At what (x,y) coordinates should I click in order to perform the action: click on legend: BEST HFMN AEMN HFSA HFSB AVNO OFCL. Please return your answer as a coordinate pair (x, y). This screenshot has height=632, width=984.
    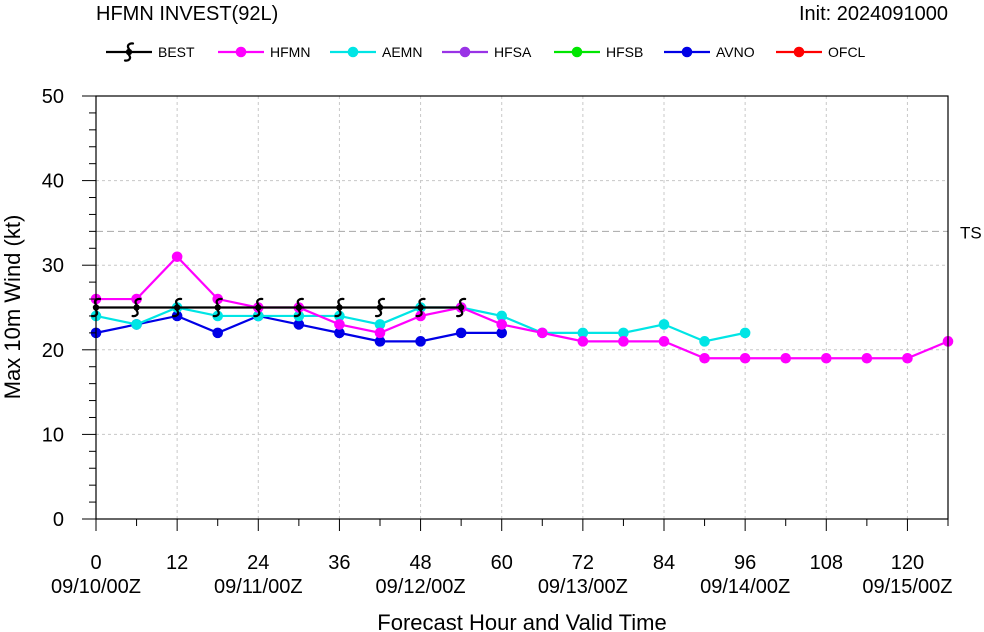
    Looking at the image, I should click on (486, 52).